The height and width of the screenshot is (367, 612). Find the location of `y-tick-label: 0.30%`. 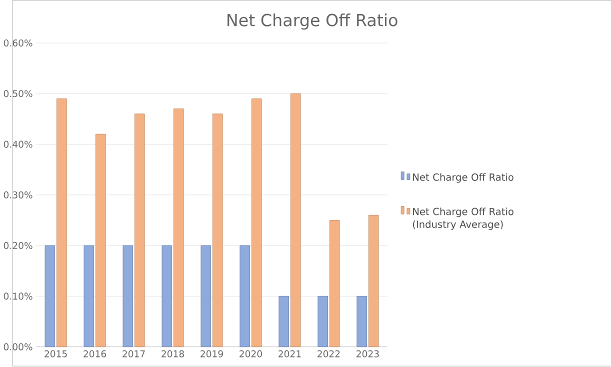

y-tick-label: 0.30% is located at coordinates (18, 195).